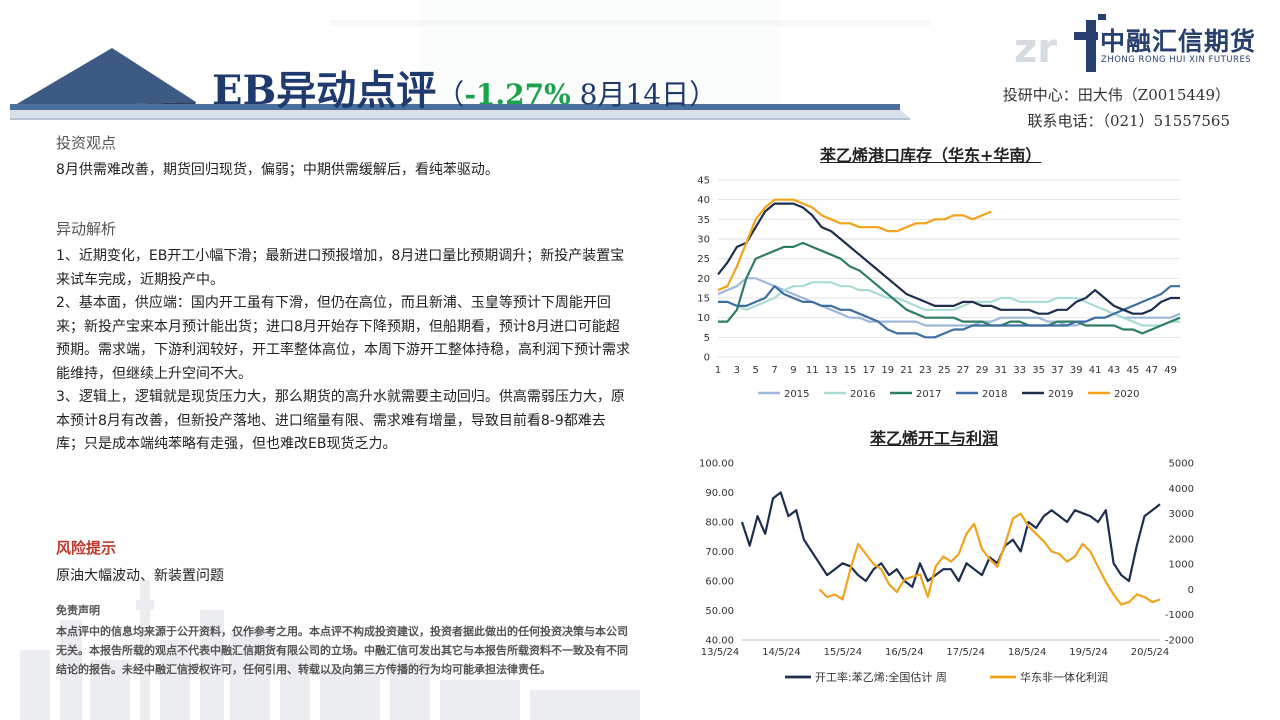  What do you see at coordinates (716, 464) in the screenshot?
I see `y-tick-label: 100.00` at bounding box center [716, 464].